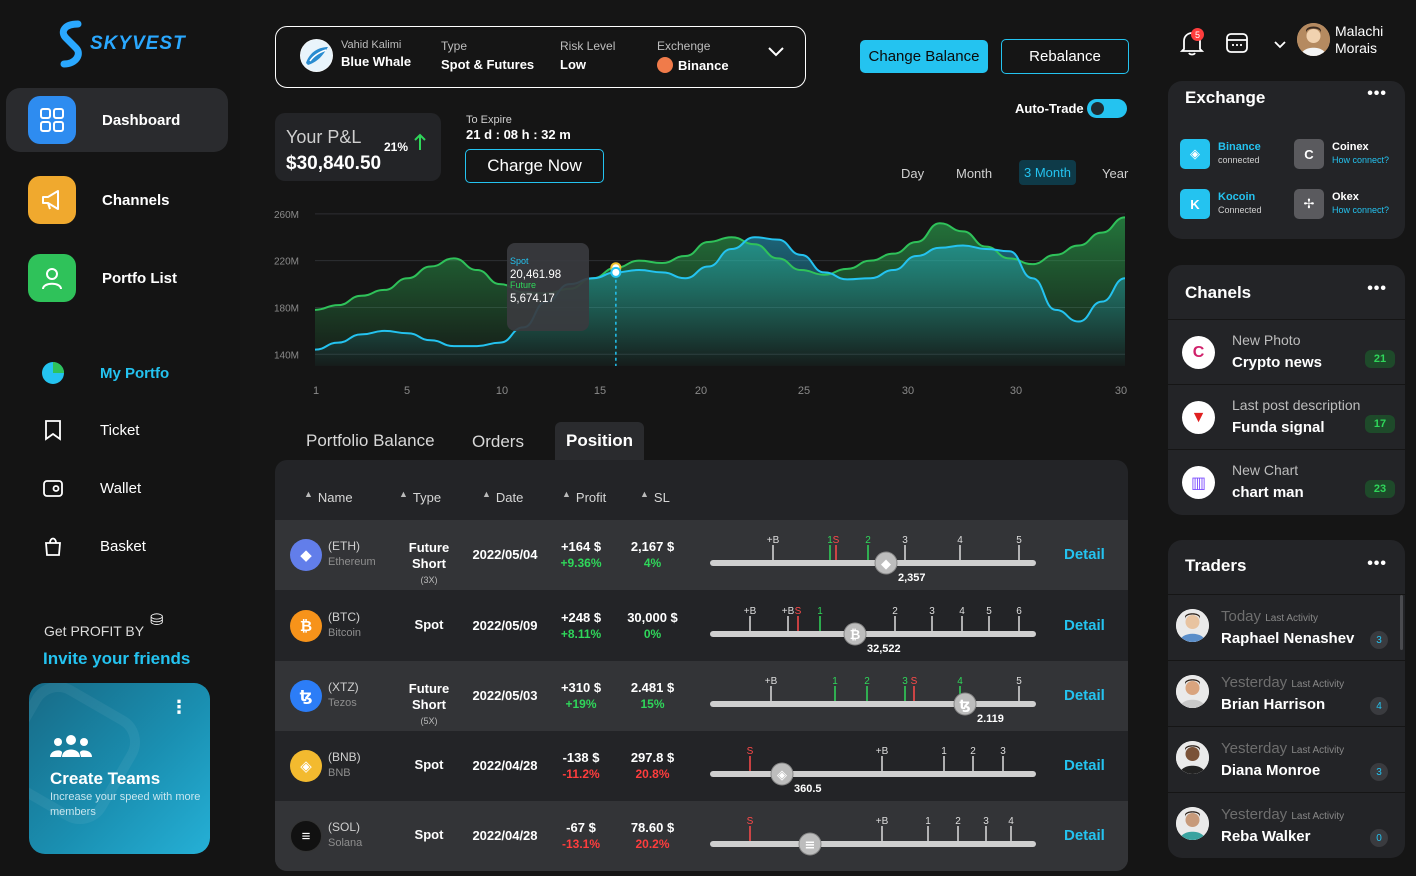  I want to click on scrollbar, so click(1401, 622).